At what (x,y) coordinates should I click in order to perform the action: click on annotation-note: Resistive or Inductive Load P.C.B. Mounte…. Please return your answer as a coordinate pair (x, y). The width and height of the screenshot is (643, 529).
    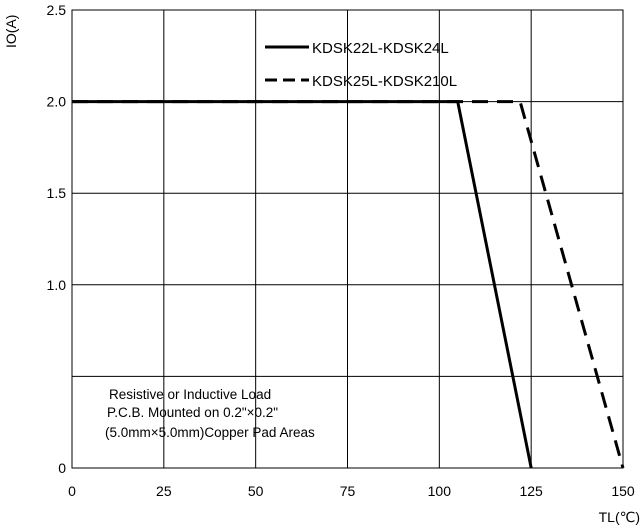
    Looking at the image, I should click on (210, 413).